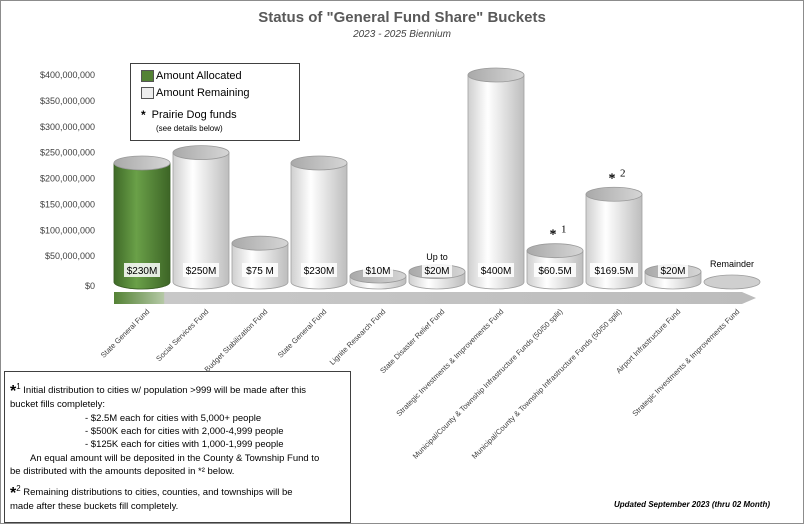 This screenshot has height=524, width=804. Describe the element at coordinates (194, 115) in the screenshot. I see `legend-star-label: Prairie Dog funds` at that location.